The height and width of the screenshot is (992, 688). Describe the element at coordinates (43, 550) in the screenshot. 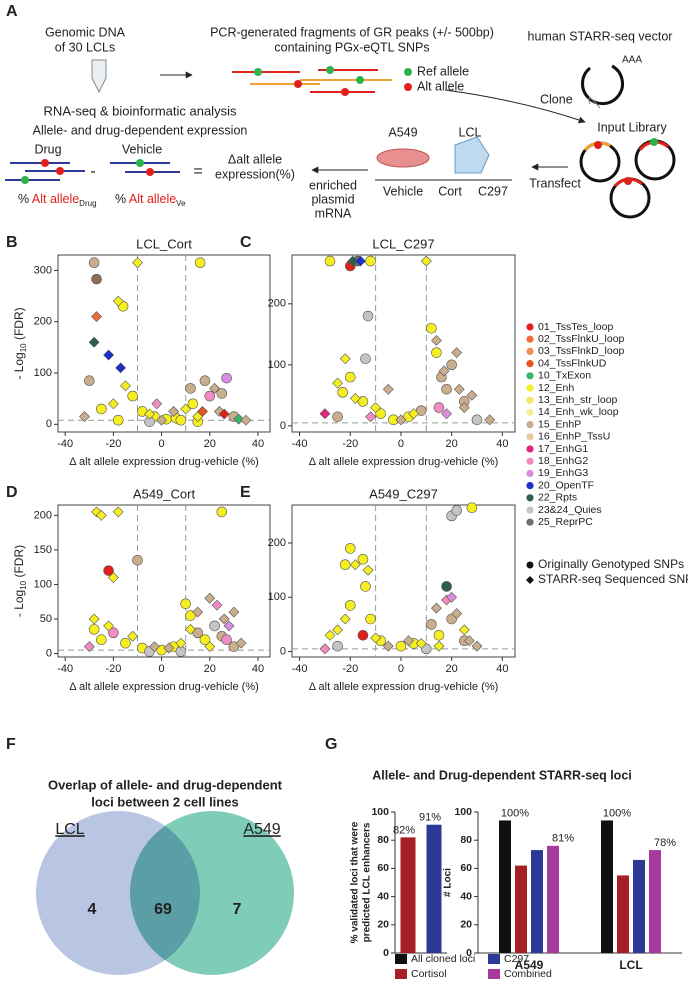

I see `y-tick-label: 150` at that location.